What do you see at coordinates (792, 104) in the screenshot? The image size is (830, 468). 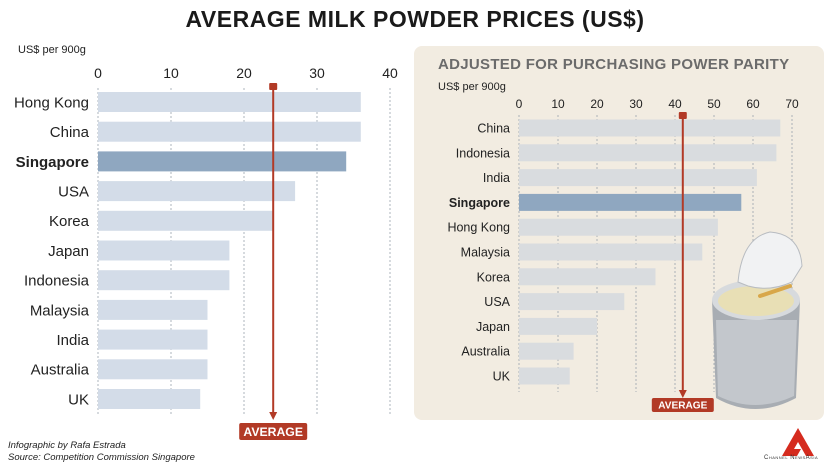 I see `x-tick-label: 70` at bounding box center [792, 104].